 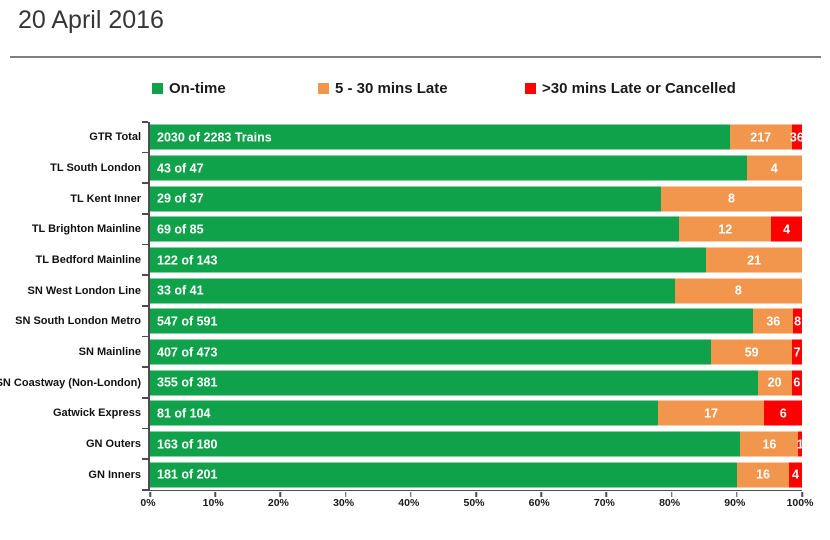 What do you see at coordinates (180, 168) in the screenshot?
I see `bar-segment-label: 43 of 47` at bounding box center [180, 168].